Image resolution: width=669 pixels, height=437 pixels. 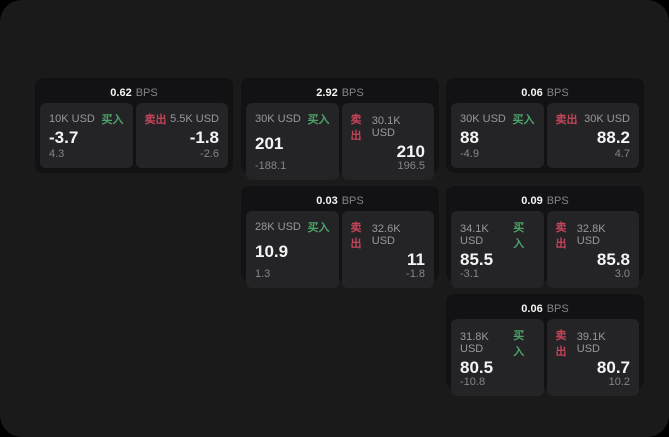 What do you see at coordinates (415, 274) in the screenshot?
I see `sell-sub-value: -1.8` at bounding box center [415, 274].